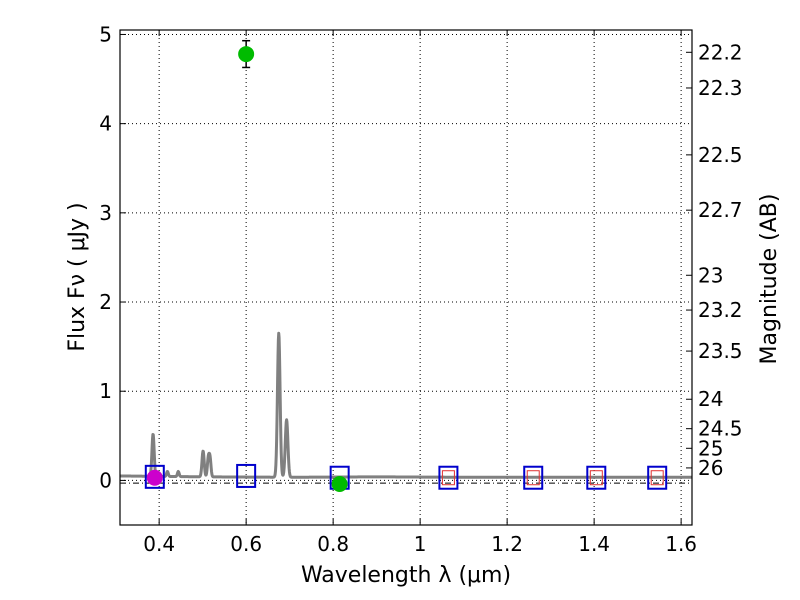 The height and width of the screenshot is (600, 800). I want to click on magnitude-tick-label: 22.5, so click(720, 155).